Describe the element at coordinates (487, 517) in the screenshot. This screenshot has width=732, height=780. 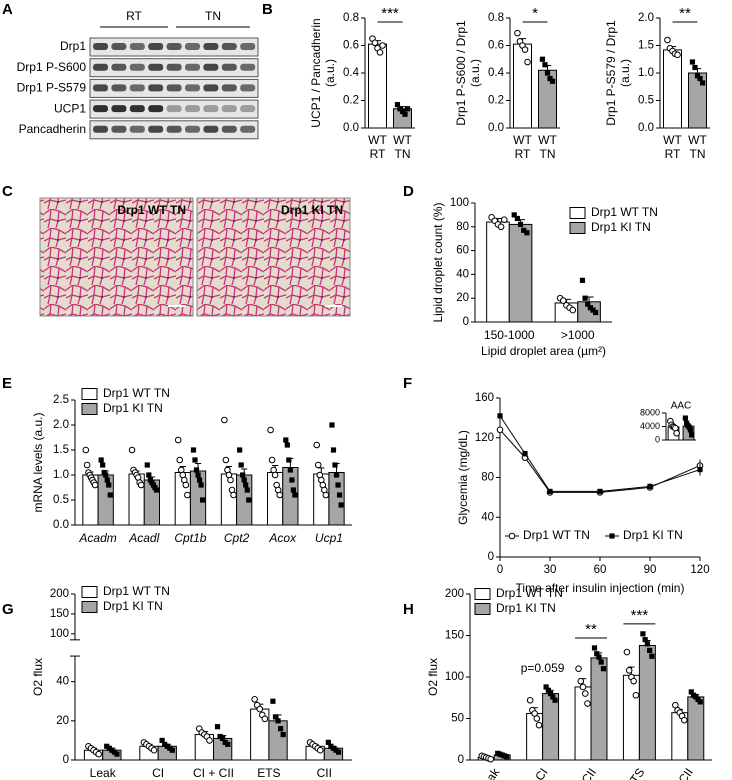
I see `y-tick-label: 40` at that location.